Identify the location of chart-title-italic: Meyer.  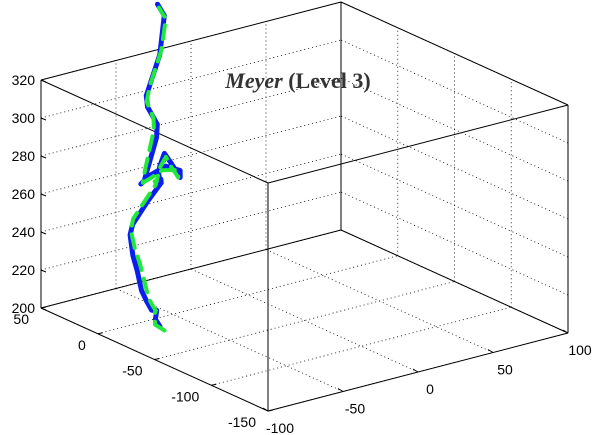
(253, 80).